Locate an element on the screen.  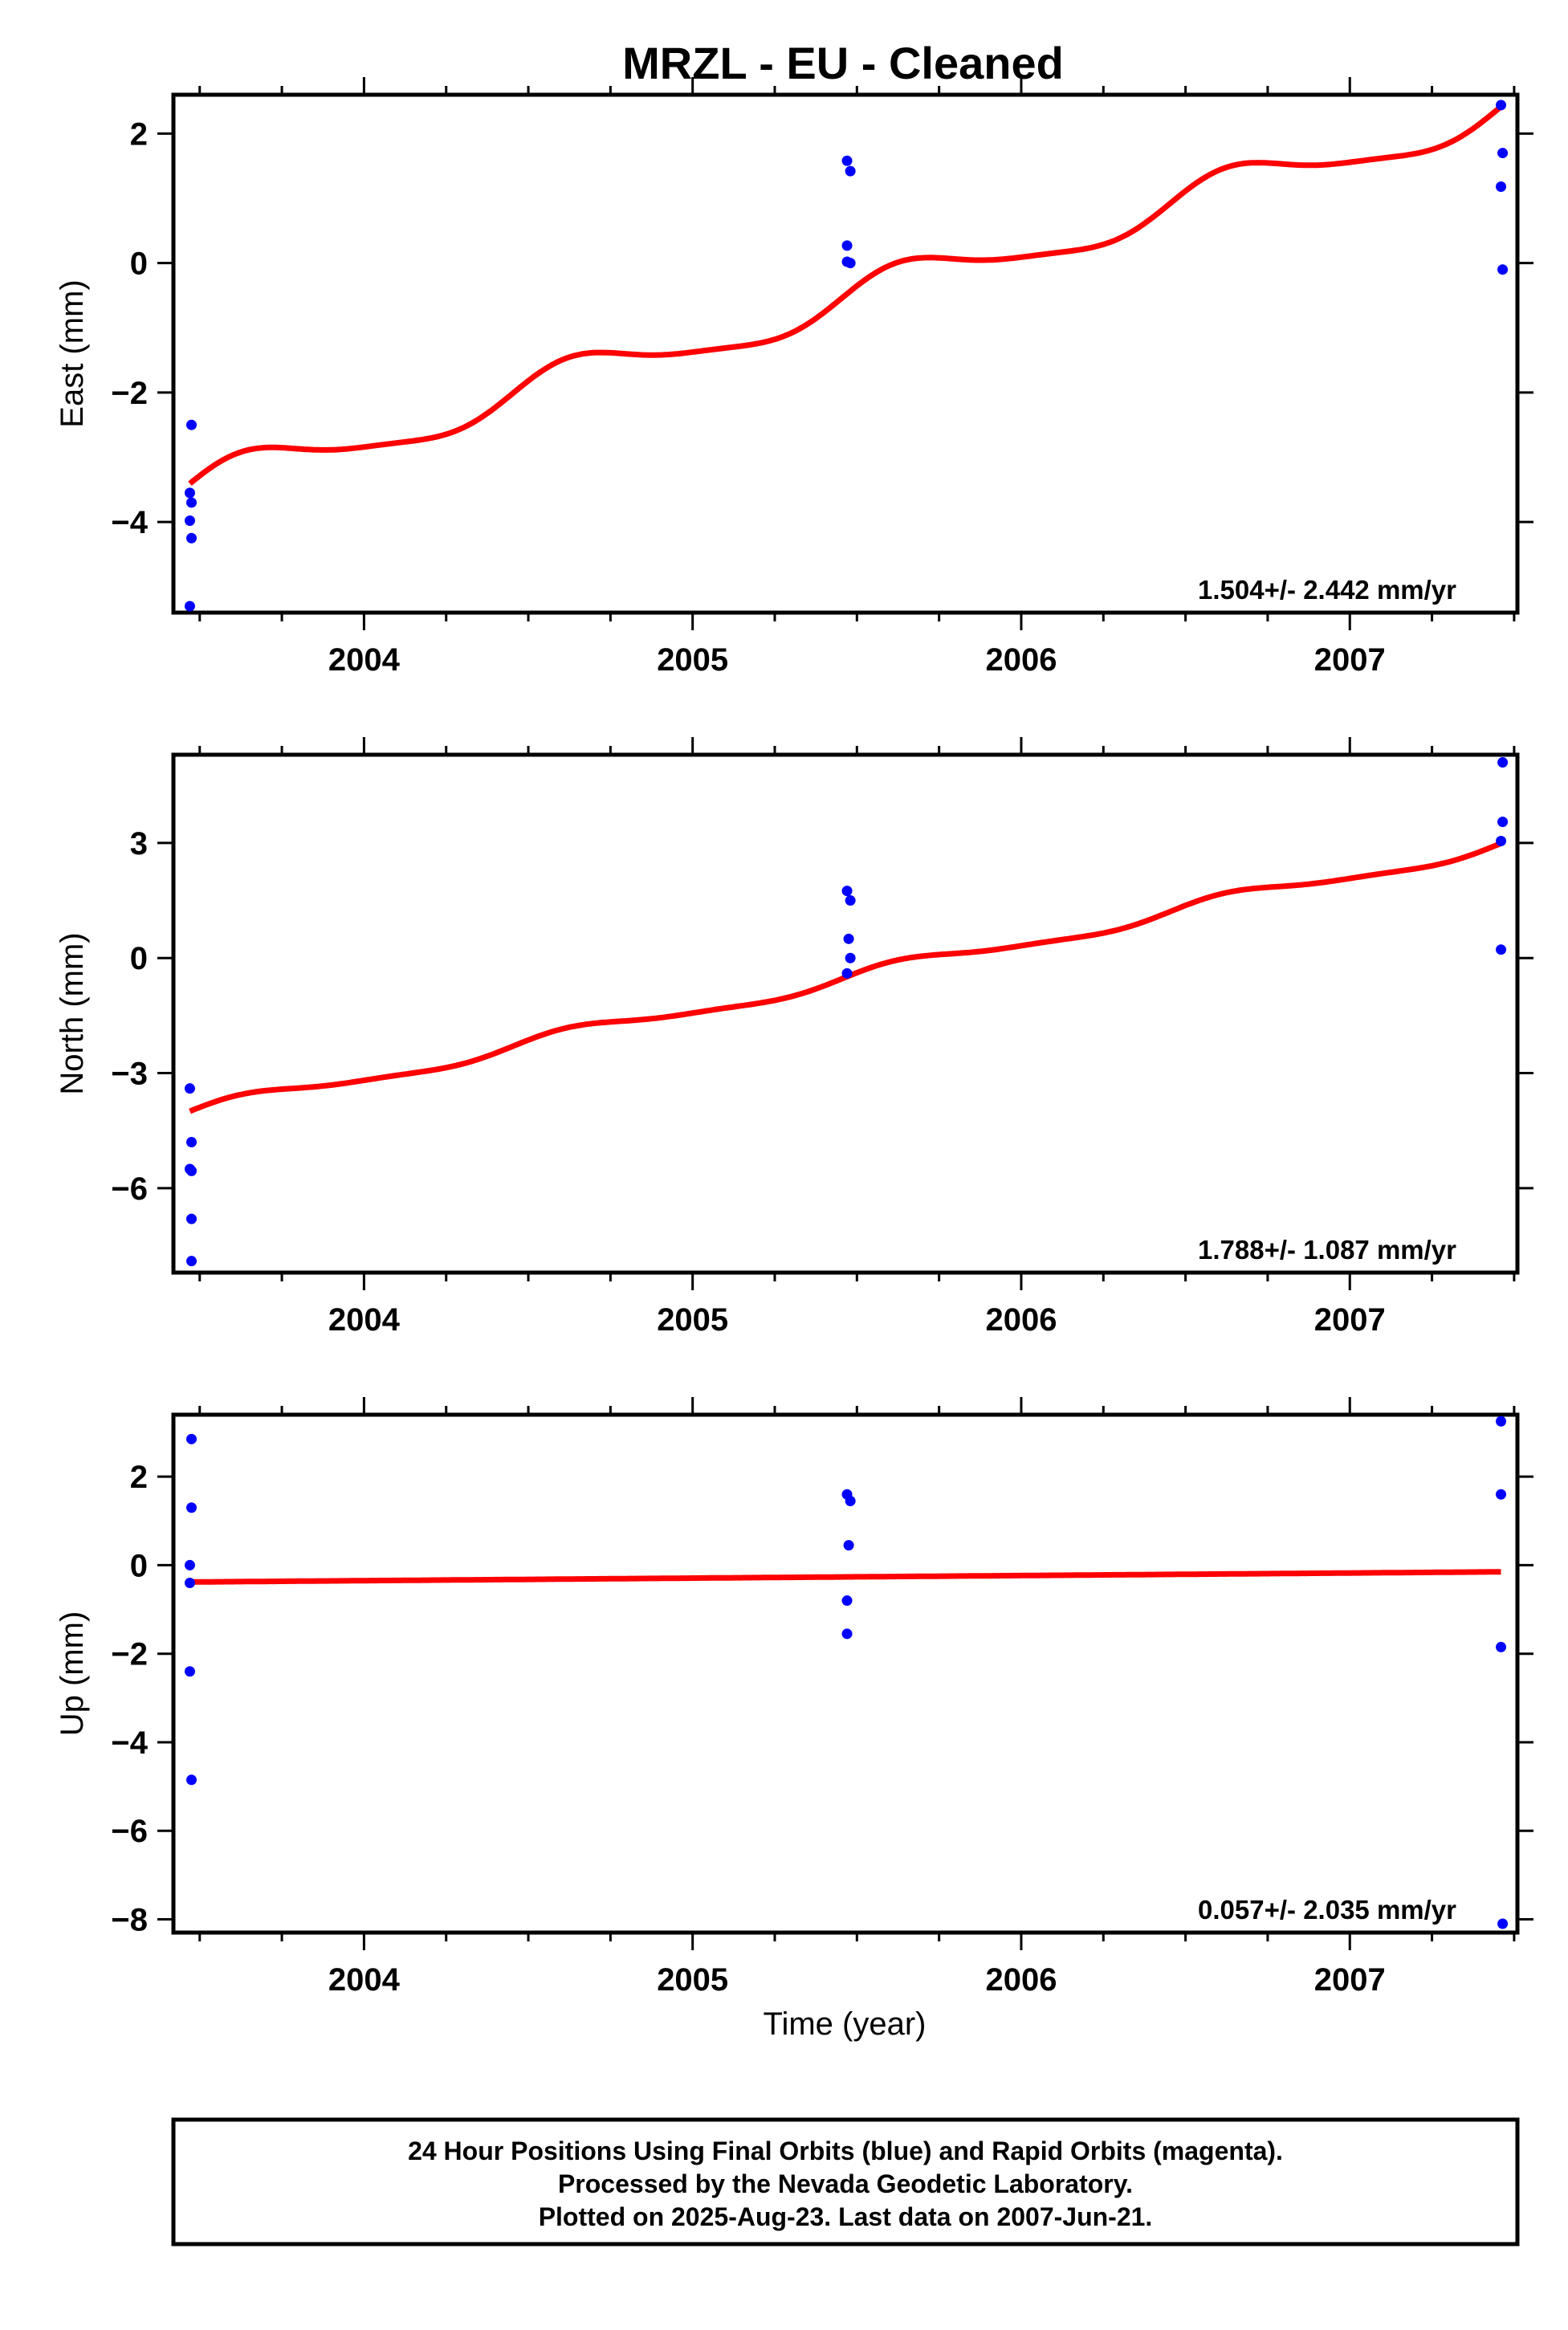
y-axis-label: North (mm) is located at coordinates (72, 1013).